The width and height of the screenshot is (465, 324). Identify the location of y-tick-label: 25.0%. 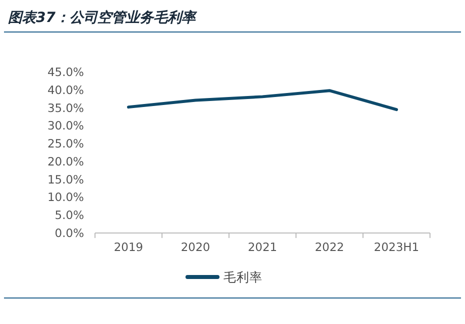
(65, 143).